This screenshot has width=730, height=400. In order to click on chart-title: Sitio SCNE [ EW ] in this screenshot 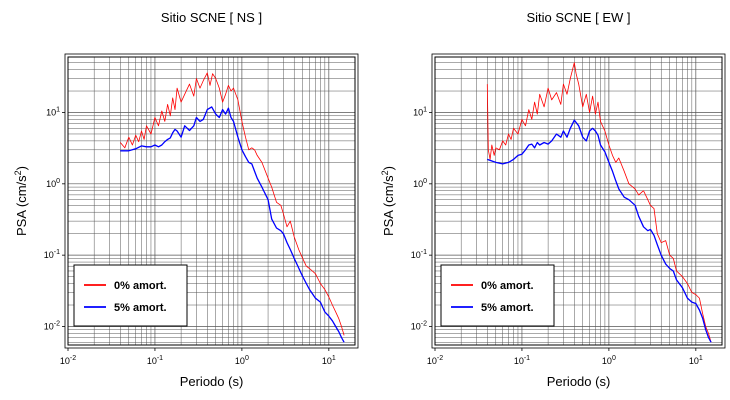, I will do `click(578, 17)`.